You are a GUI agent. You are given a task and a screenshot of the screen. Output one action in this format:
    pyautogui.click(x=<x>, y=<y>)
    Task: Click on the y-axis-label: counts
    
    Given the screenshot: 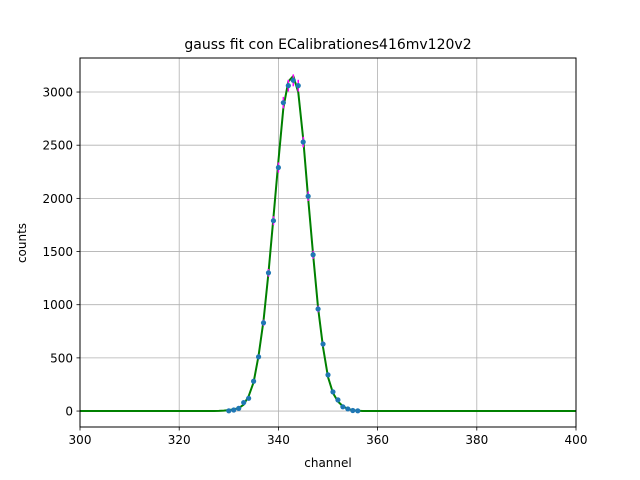 What is the action you would take?
    pyautogui.click(x=22, y=243)
    